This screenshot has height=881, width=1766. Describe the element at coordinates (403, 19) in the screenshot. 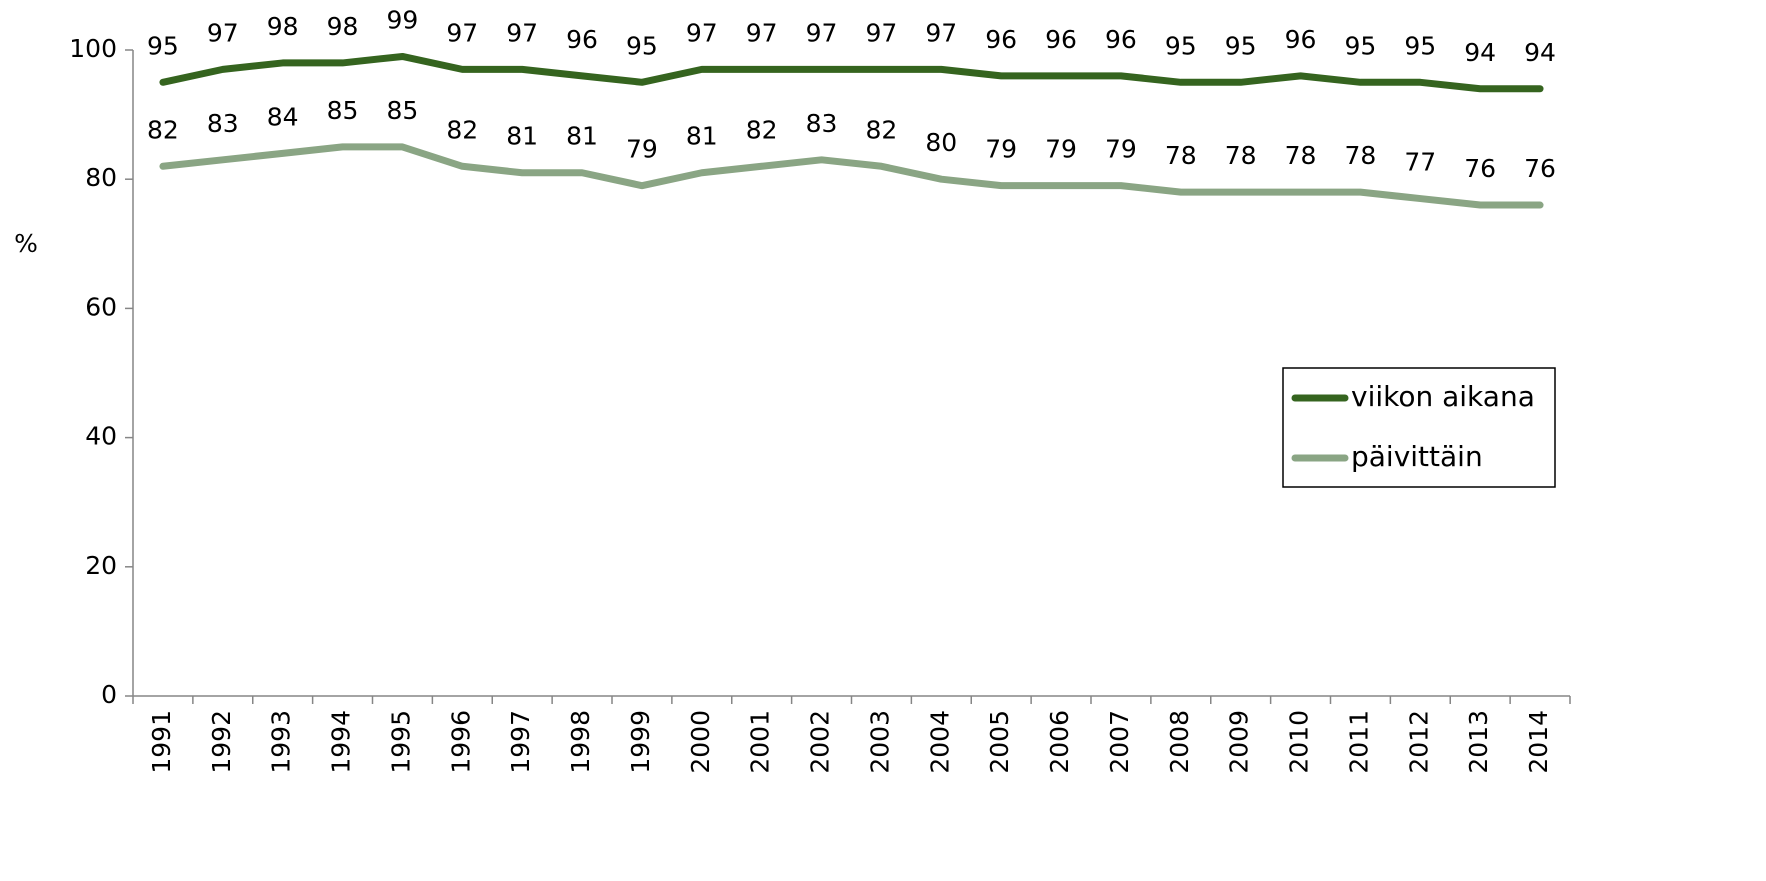

I see `data-label: 99` at that location.